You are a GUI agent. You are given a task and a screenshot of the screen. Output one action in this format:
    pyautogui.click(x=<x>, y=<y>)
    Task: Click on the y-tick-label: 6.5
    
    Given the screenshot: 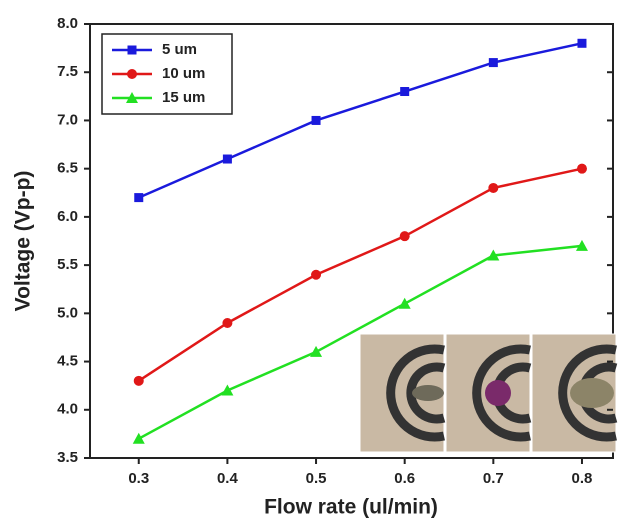 What is the action you would take?
    pyautogui.click(x=67, y=168)
    